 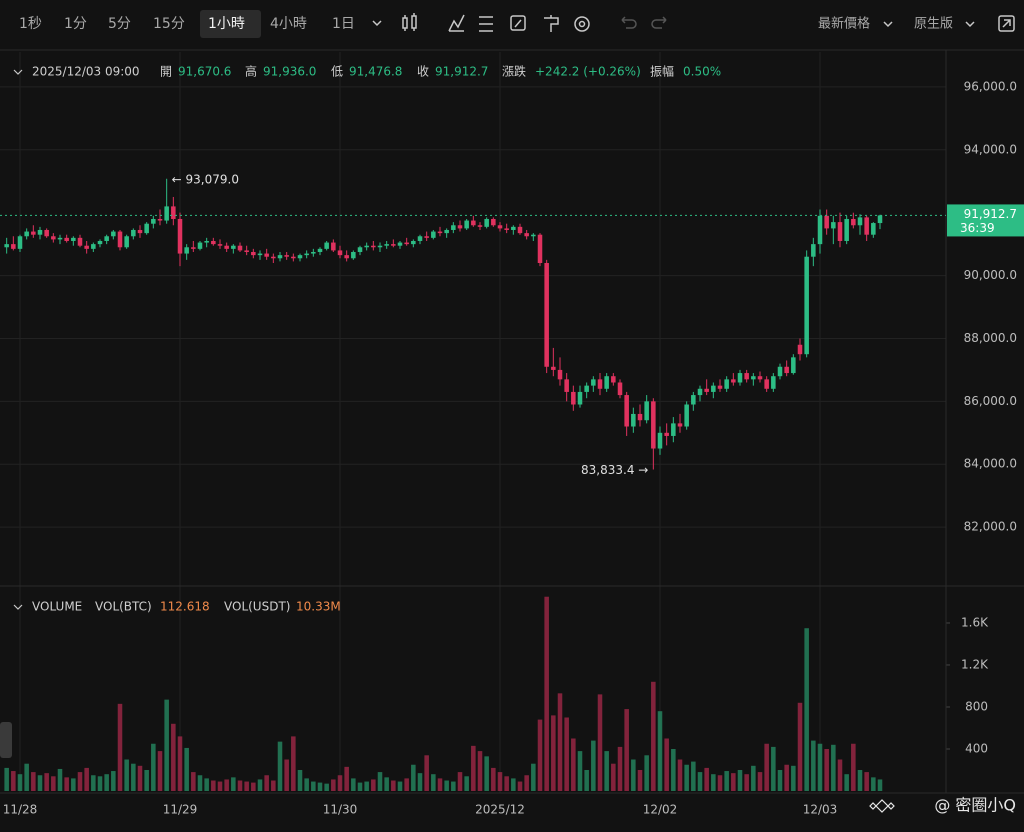 I want to click on undo, so click(x=629, y=22).